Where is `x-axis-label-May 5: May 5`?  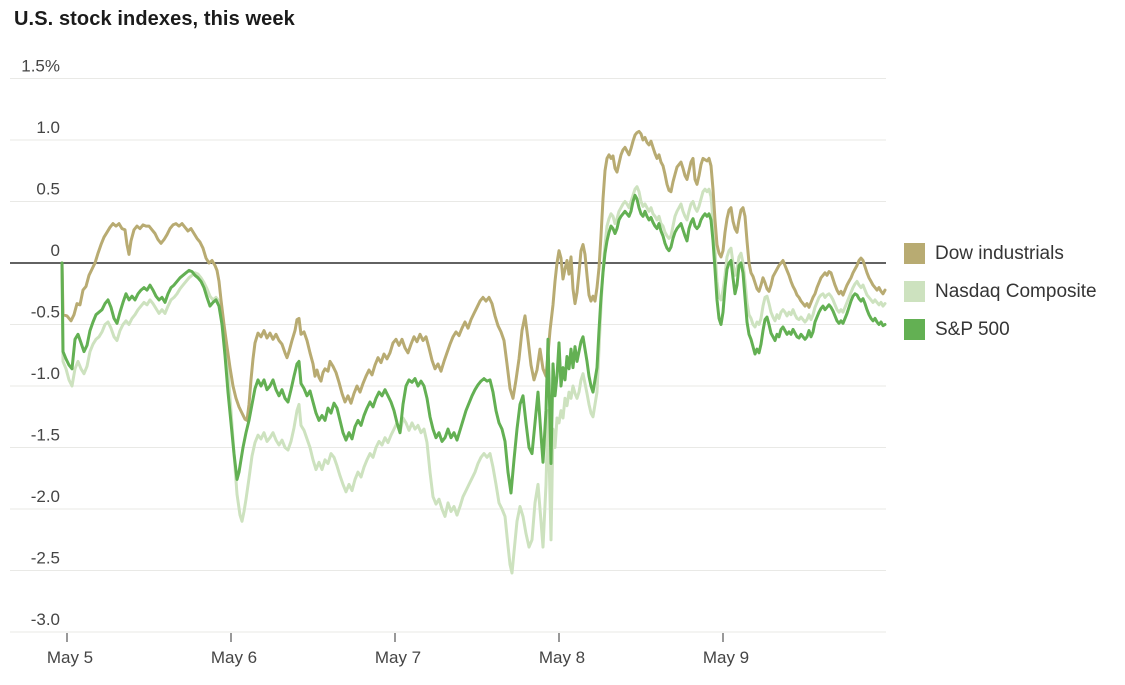 x-axis-label-May 5: May 5 is located at coordinates (70, 657).